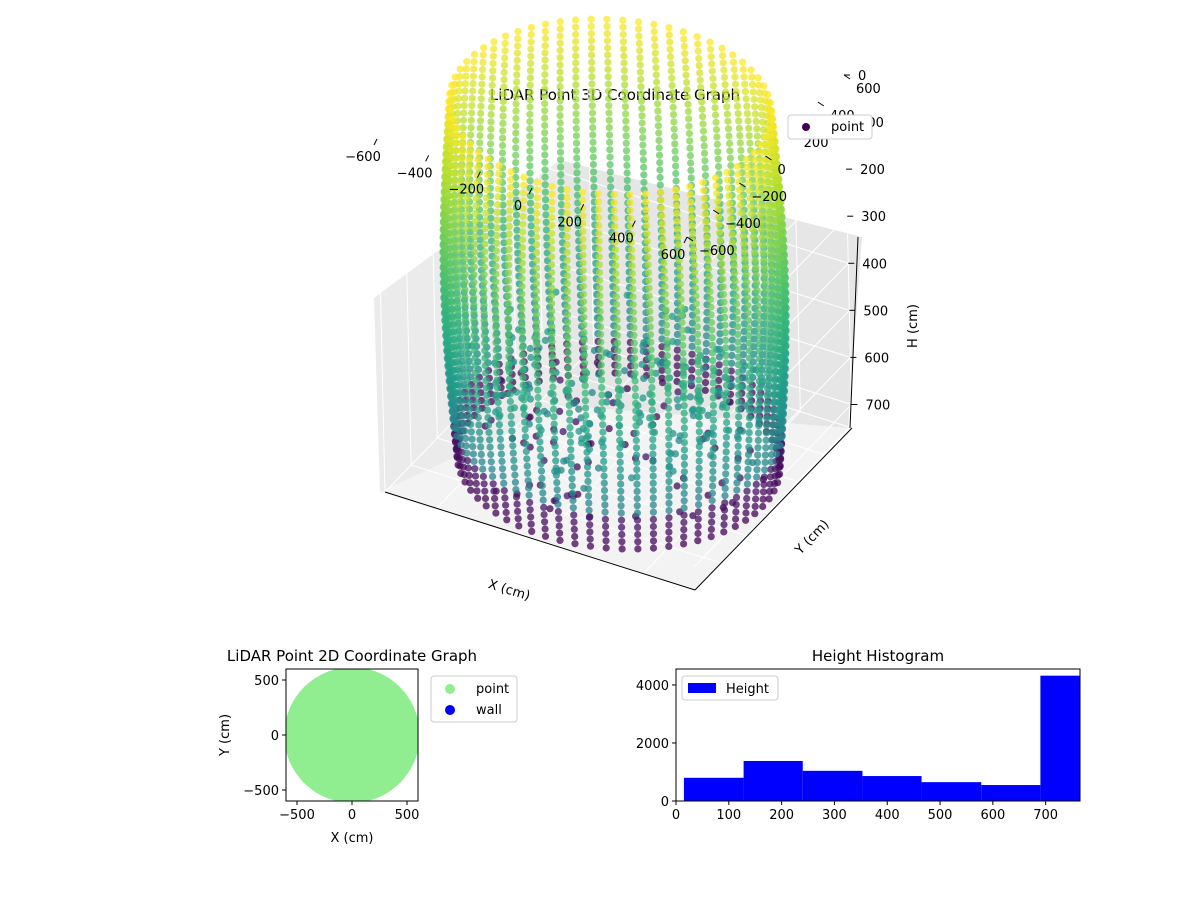 The width and height of the screenshot is (1200, 900). What do you see at coordinates (676, 815) in the screenshot?
I see `xh-tick-label-0: 0` at bounding box center [676, 815].